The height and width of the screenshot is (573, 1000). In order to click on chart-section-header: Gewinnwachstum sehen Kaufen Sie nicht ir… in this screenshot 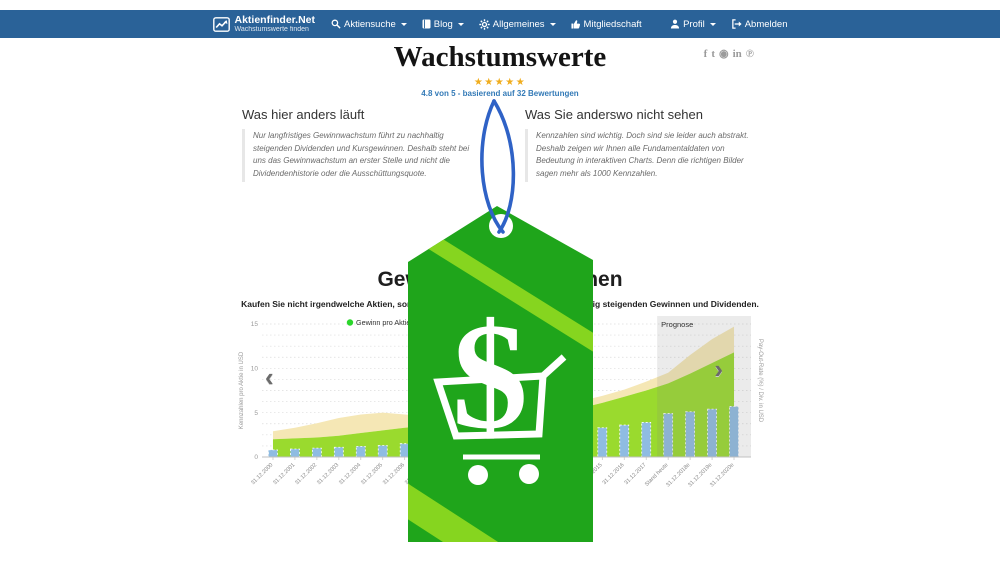, I will do `click(500, 288)`.